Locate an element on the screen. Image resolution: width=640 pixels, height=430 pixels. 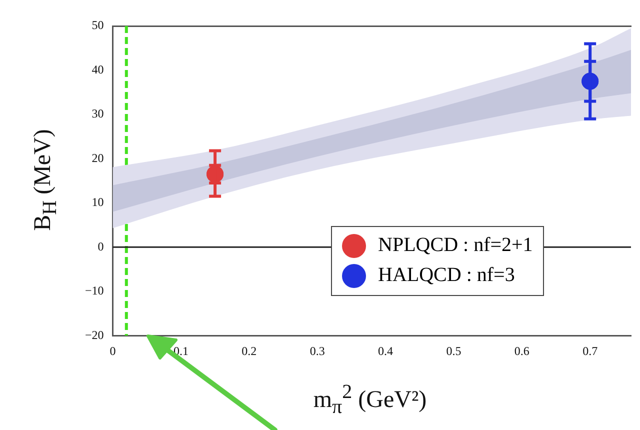
x-tick-label: 0 is located at coordinates (113, 351).